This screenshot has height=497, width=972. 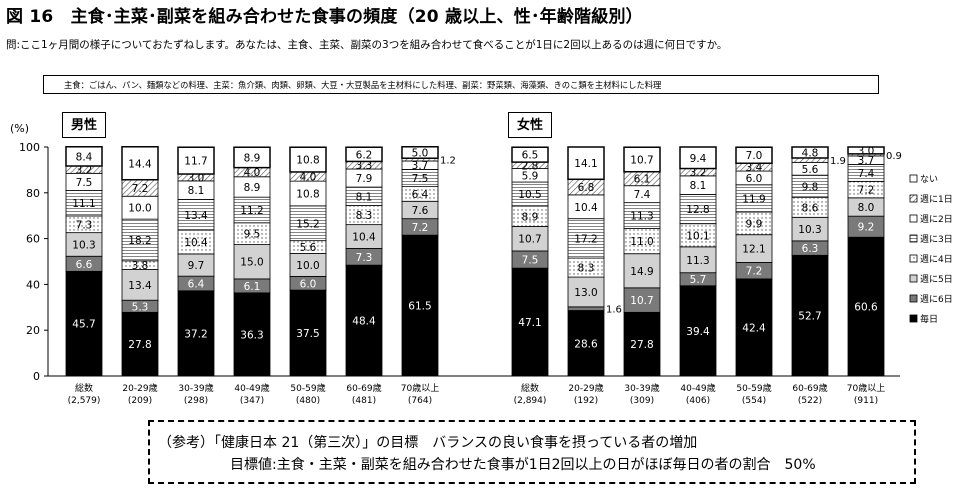 What do you see at coordinates (585, 293) in the screenshot?
I see `data-label: 13.0` at bounding box center [585, 293].